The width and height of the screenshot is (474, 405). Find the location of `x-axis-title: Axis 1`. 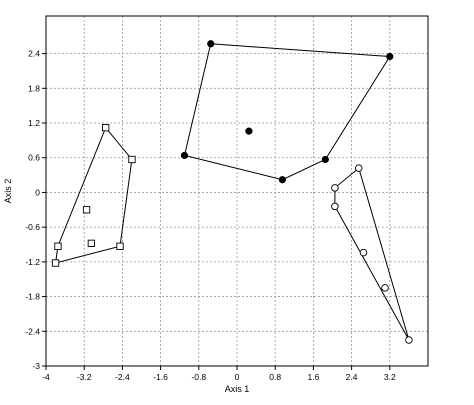

x-axis-title: Axis 1 is located at coordinates (237, 389).